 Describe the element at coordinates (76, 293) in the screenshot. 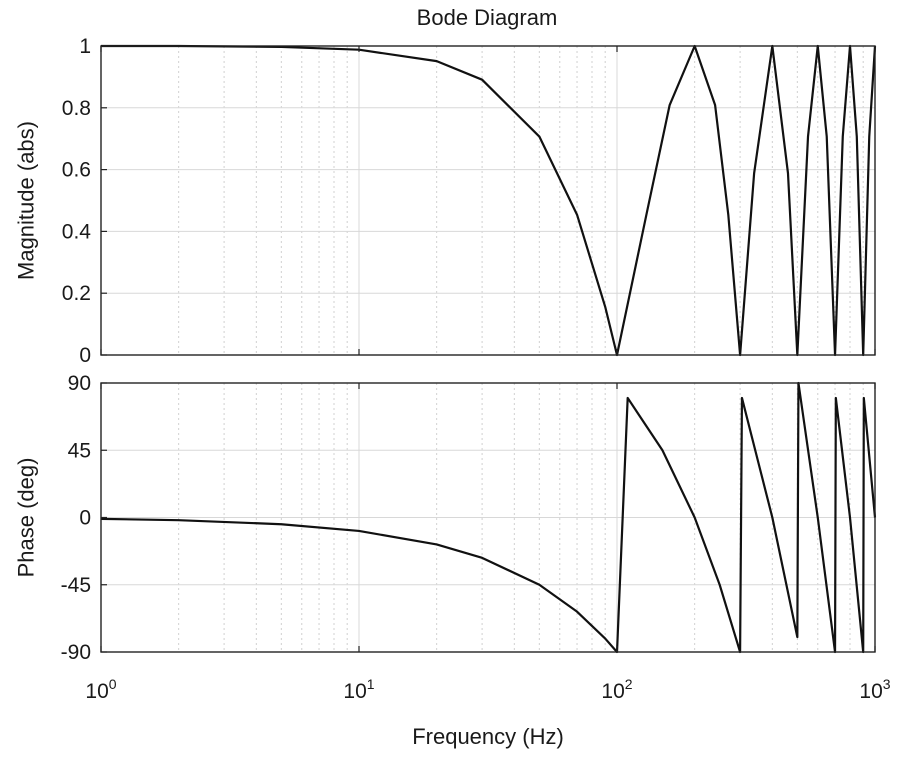

I see `y-tick-label: 0.2` at that location.